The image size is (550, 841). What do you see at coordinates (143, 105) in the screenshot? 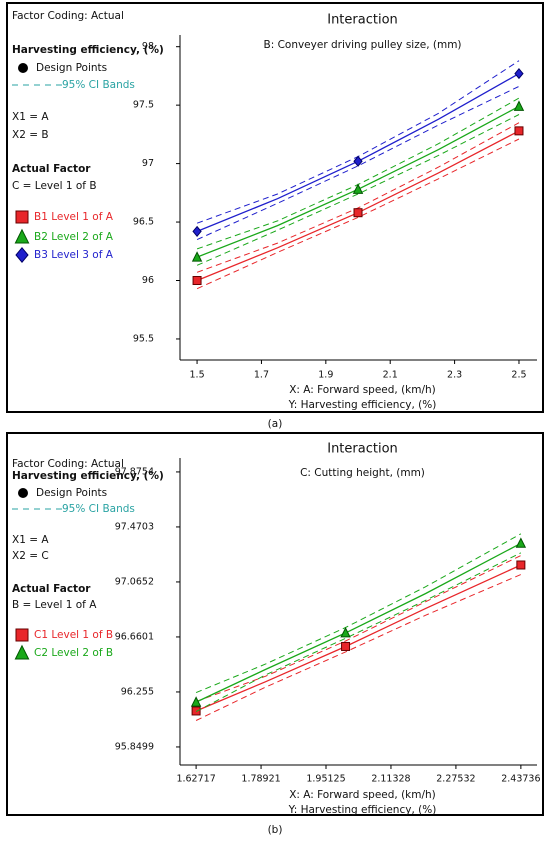
I see `y-tick-label: 97.5` at bounding box center [143, 105].